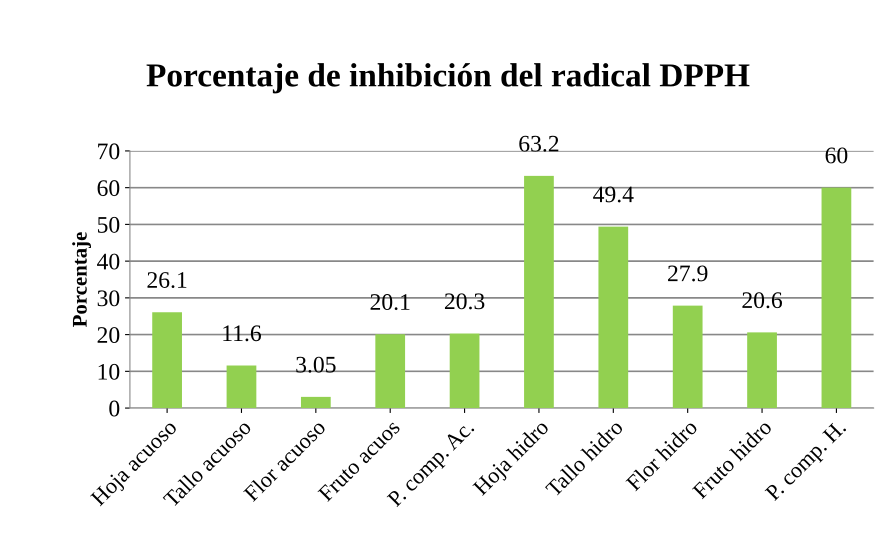 The height and width of the screenshot is (559, 896). Describe the element at coordinates (837, 155) in the screenshot. I see `data-label: 60` at that location.